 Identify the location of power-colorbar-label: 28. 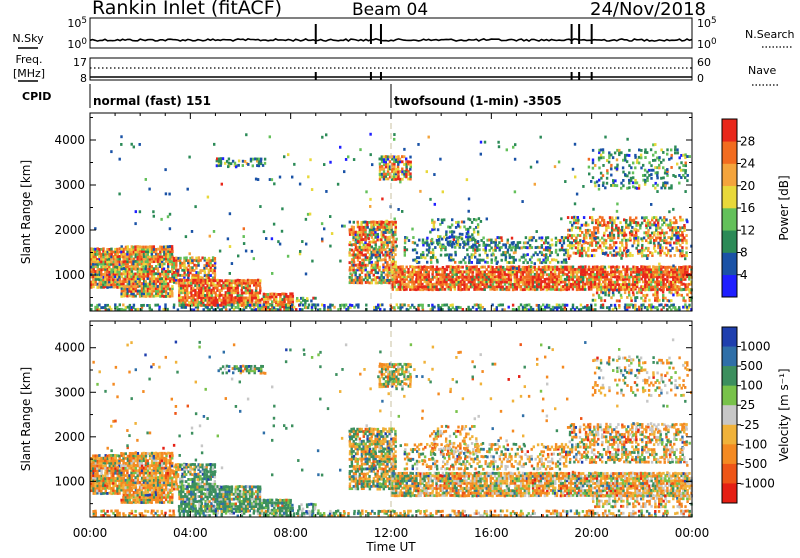
(747, 141).